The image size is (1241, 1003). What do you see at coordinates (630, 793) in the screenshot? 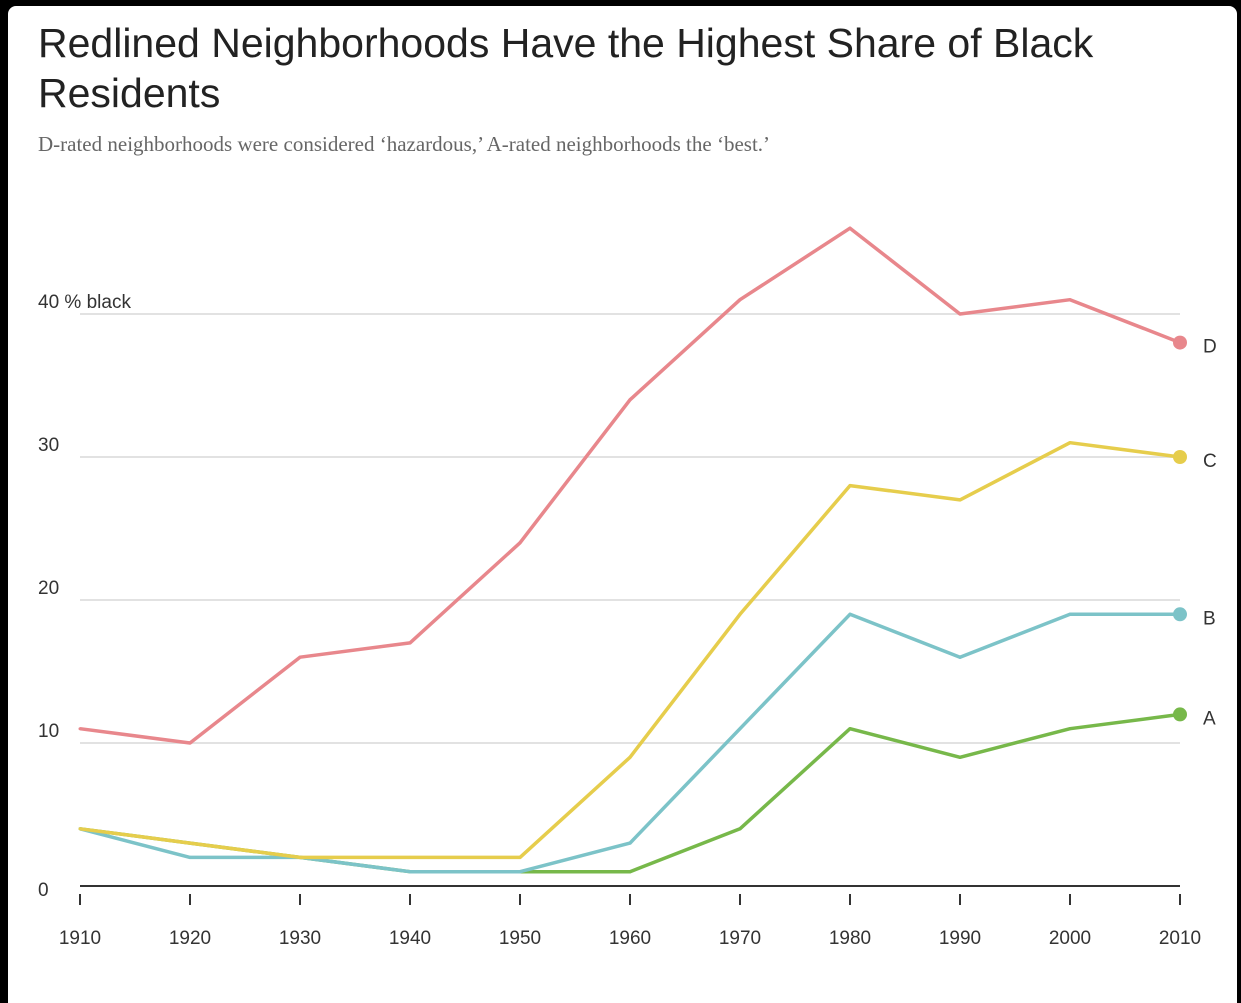
I see `series-line-A` at bounding box center [630, 793].